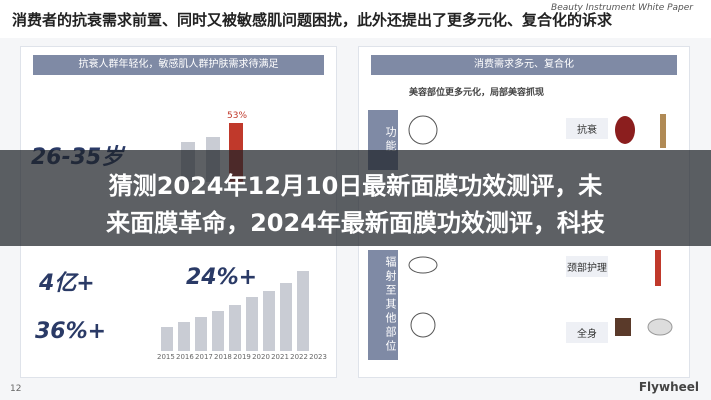 This screenshot has width=711, height=400. What do you see at coordinates (16, 389) in the screenshot?
I see `page-number: 12` at bounding box center [16, 389].